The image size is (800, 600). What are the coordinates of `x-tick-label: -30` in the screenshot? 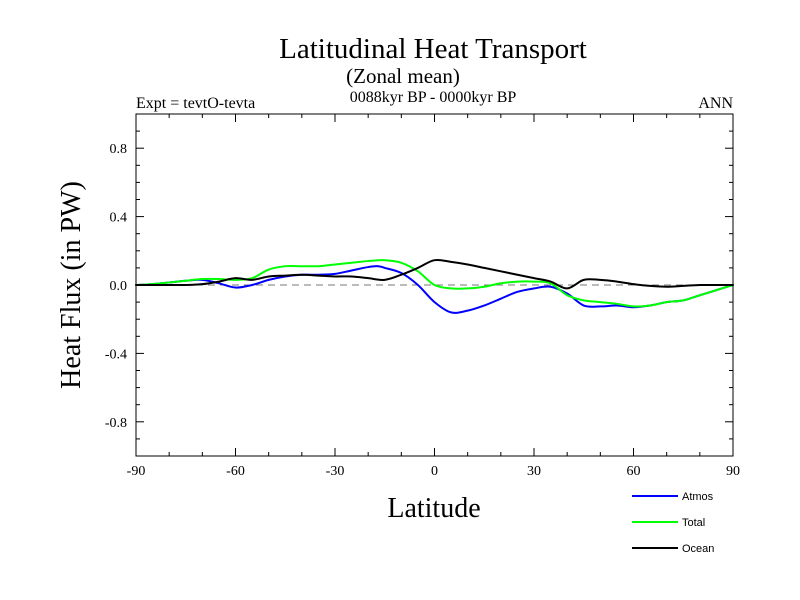 It's located at (335, 471).